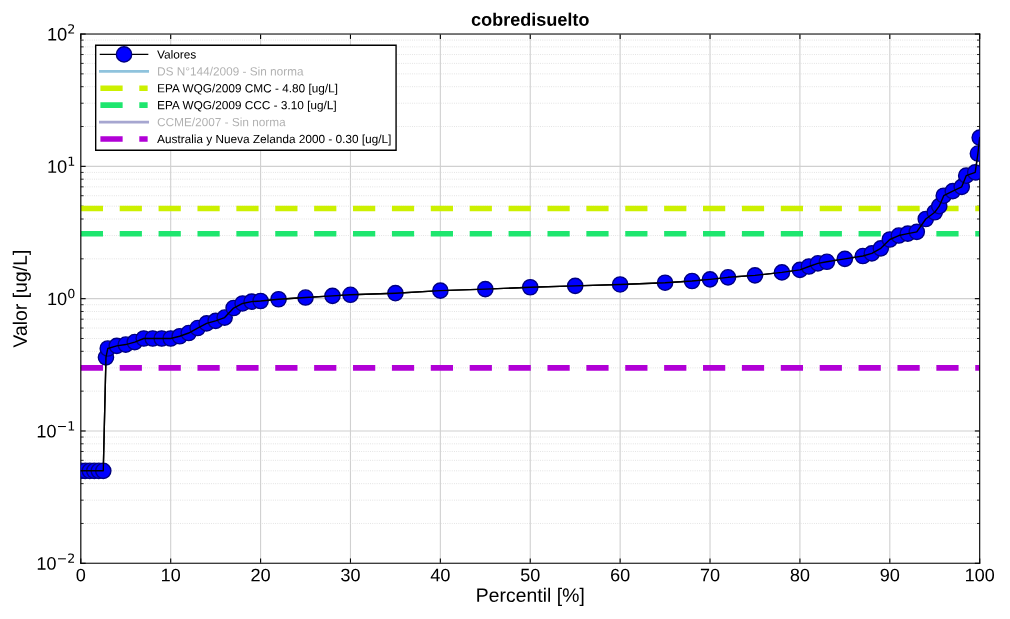 The width and height of the screenshot is (1010, 619). I want to click on legend-label: CCME/2007 - Sin norma, so click(221, 122).